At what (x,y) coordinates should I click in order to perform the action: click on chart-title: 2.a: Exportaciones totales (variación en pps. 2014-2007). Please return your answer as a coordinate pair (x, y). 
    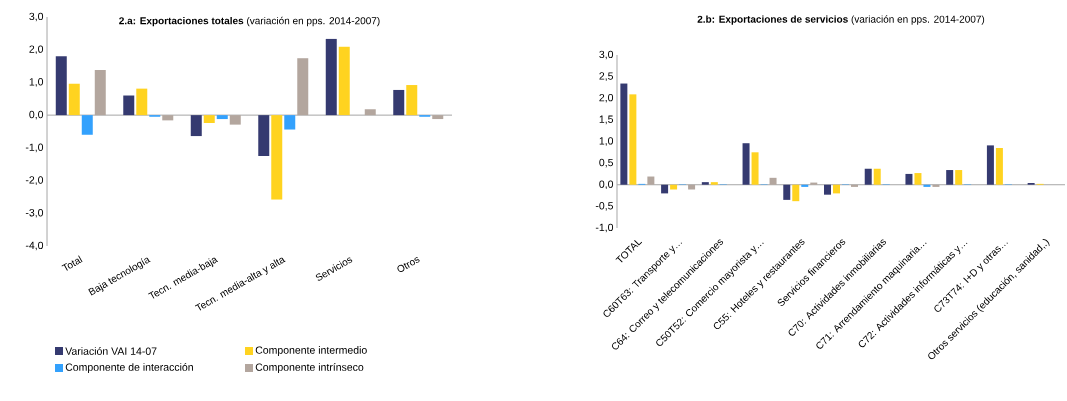
    Looking at the image, I should click on (249, 21).